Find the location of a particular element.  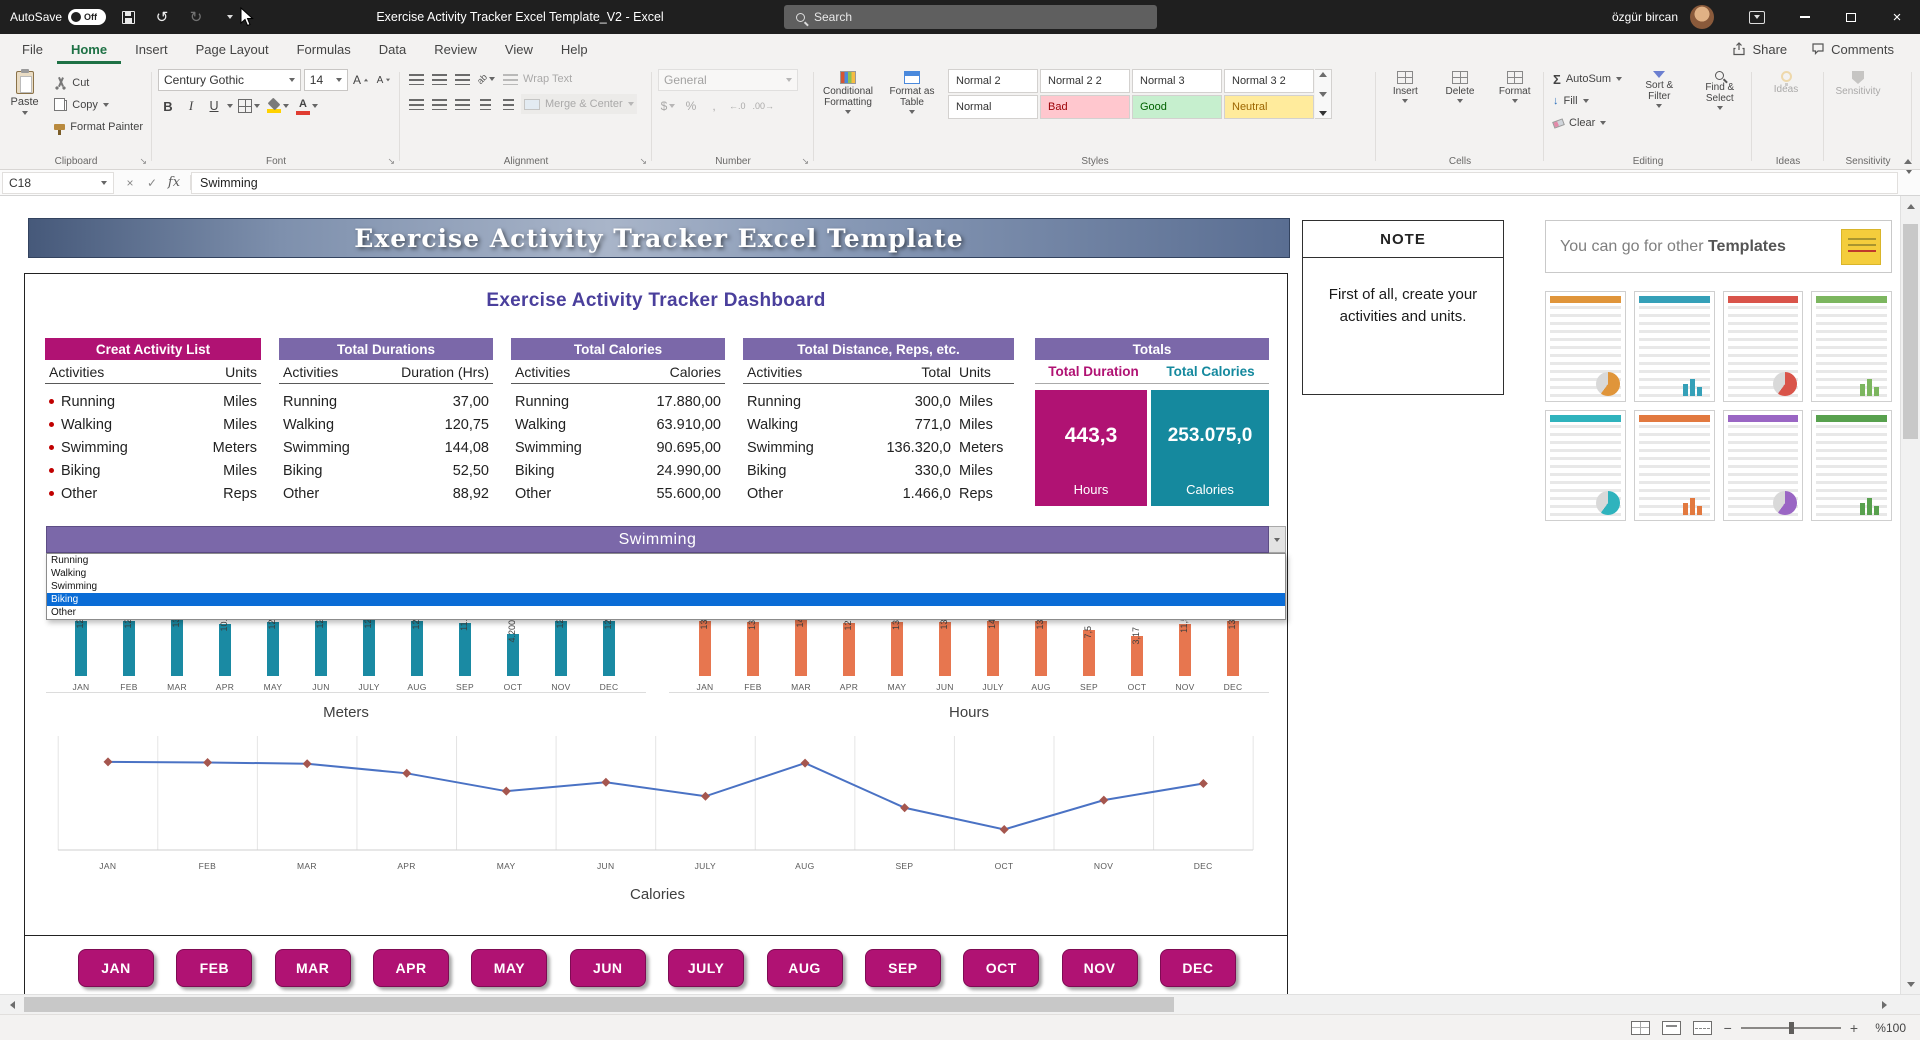

underline-button: U is located at coordinates (214, 106).